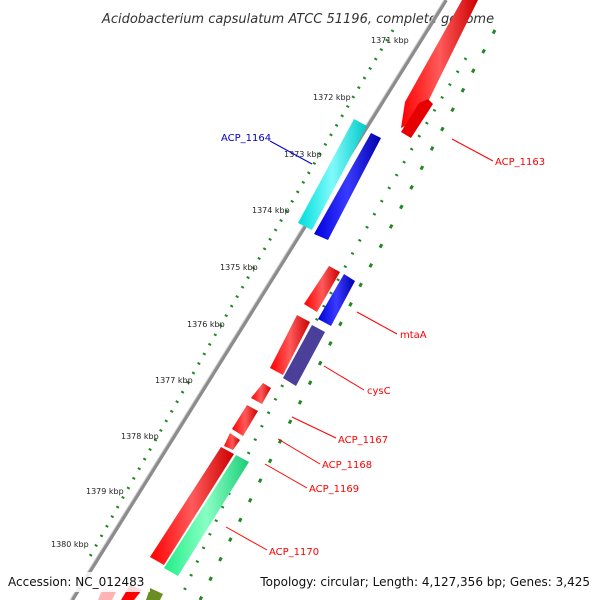 This screenshot has height=600, width=600. I want to click on footer-bg-left, so click(77, 582).